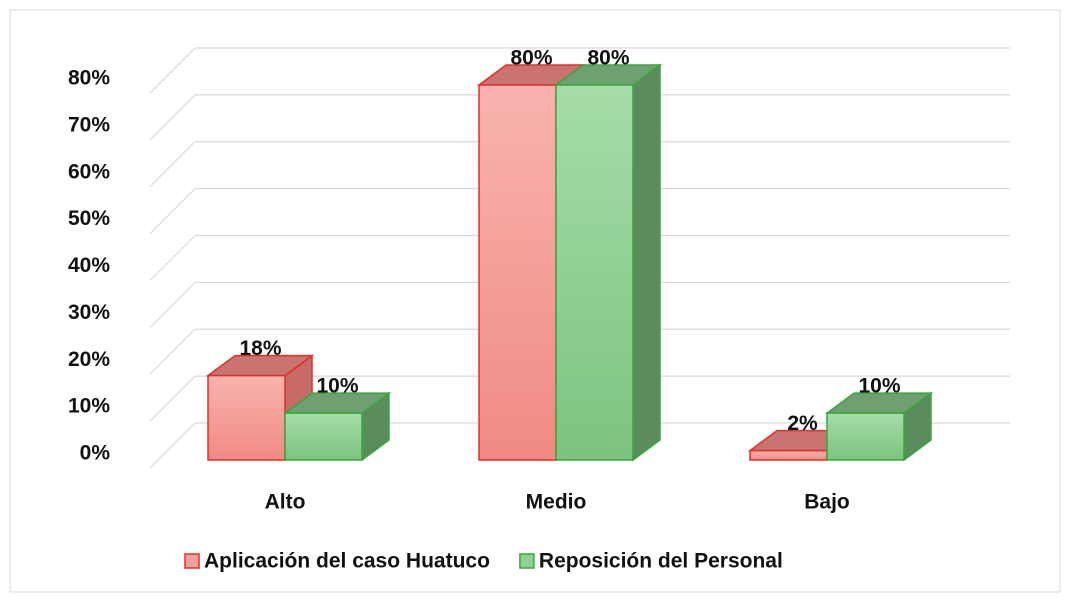  Describe the element at coordinates (347, 561) in the screenshot. I see `legend-label: Aplicación del caso Huatuco` at that location.